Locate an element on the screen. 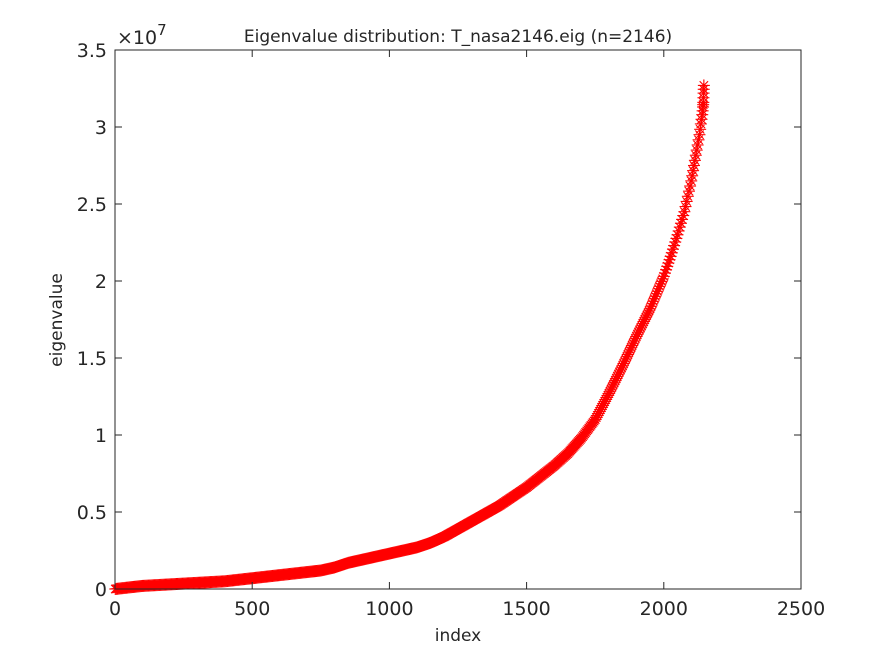 The width and height of the screenshot is (884, 661). y-tick-label: 2.5 is located at coordinates (92, 205).